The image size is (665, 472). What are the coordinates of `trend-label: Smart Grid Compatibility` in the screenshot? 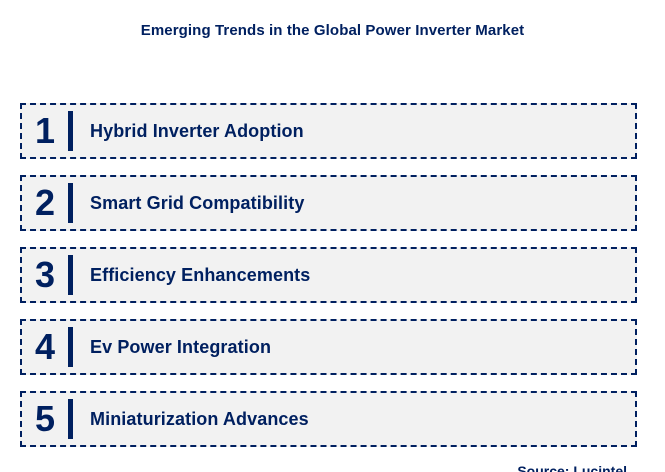 It's located at (197, 202).